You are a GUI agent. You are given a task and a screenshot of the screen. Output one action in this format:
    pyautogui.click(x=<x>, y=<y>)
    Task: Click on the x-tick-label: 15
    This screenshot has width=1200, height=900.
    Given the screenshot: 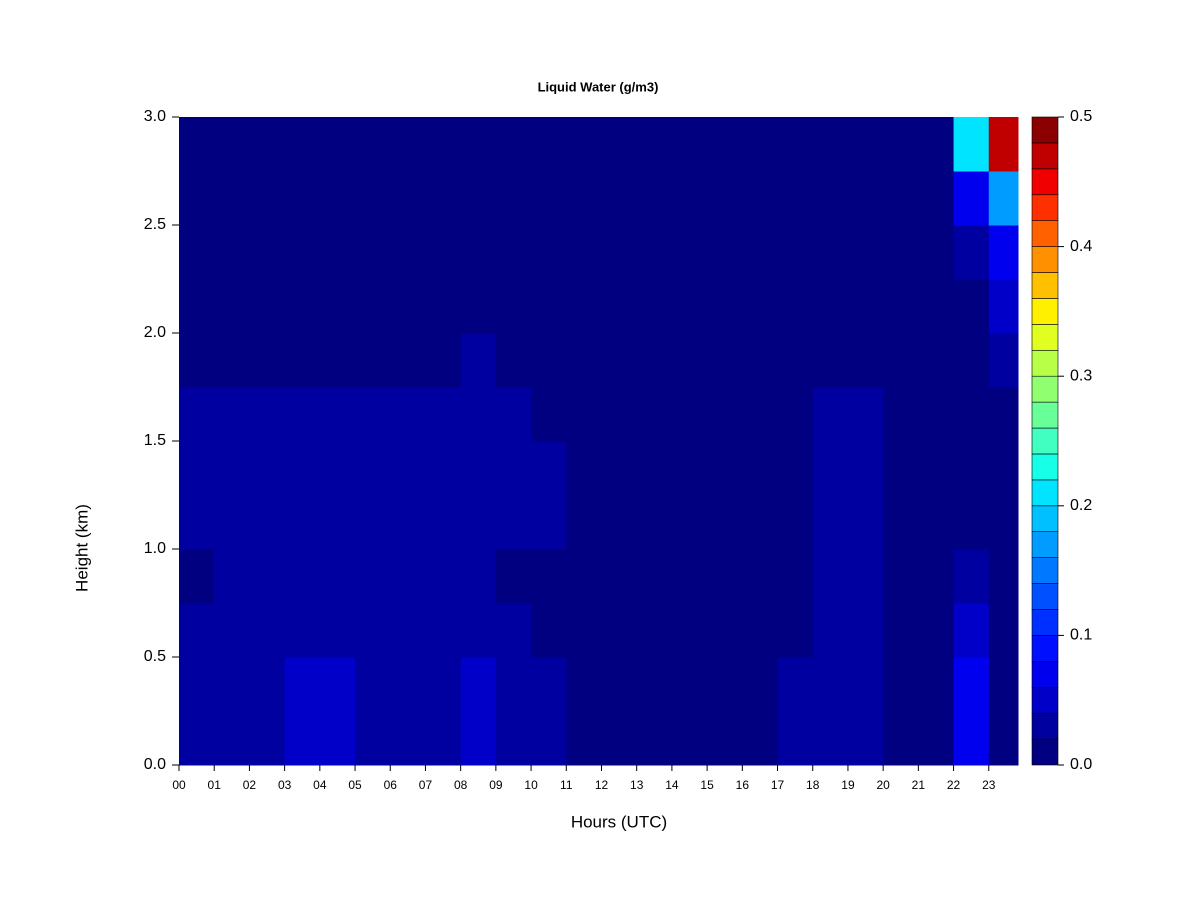 What is the action you would take?
    pyautogui.click(x=707, y=785)
    